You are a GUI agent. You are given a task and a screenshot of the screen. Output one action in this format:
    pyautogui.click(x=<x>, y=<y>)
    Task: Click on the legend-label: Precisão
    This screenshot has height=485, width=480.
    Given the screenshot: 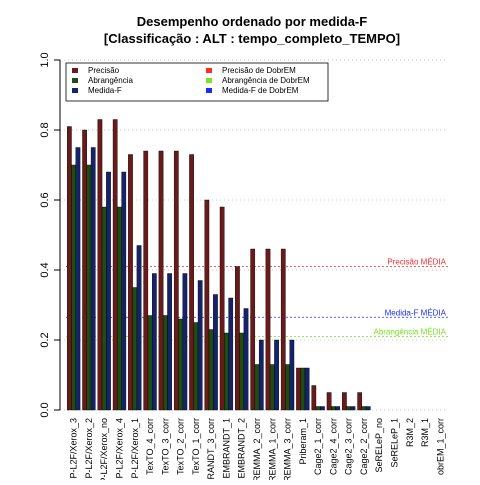 What is the action you would take?
    pyautogui.click(x=104, y=70)
    